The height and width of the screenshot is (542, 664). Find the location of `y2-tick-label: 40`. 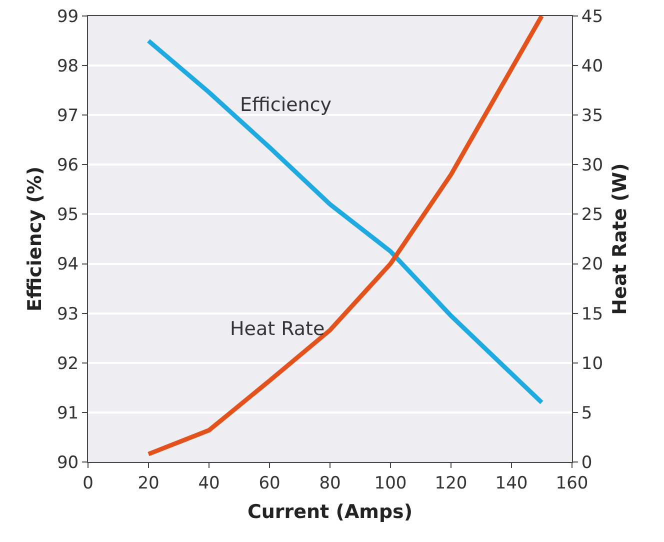

y2-tick-label: 40 is located at coordinates (592, 66).